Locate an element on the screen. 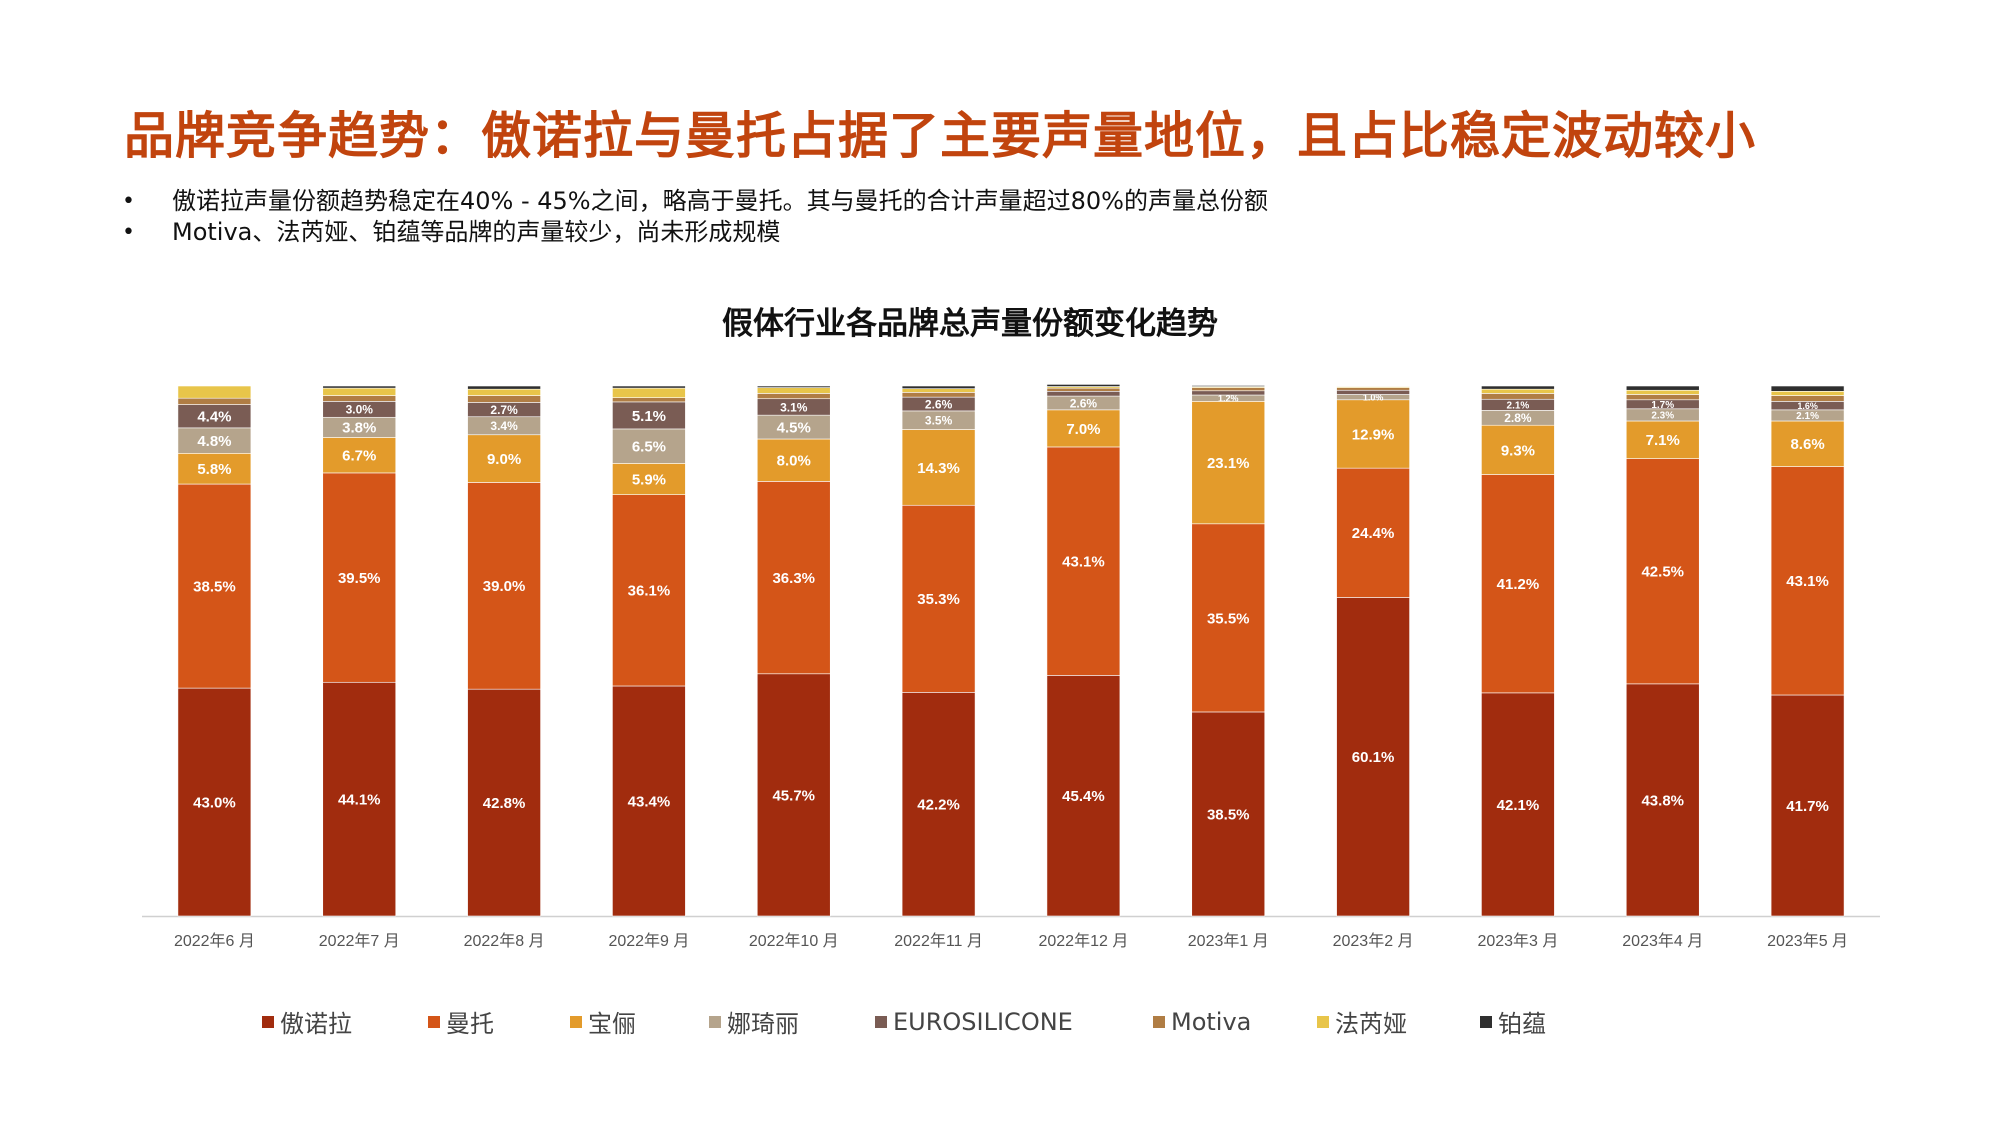 This screenshot has height=1125, width=2000. data-label: 44.1% is located at coordinates (359, 800).